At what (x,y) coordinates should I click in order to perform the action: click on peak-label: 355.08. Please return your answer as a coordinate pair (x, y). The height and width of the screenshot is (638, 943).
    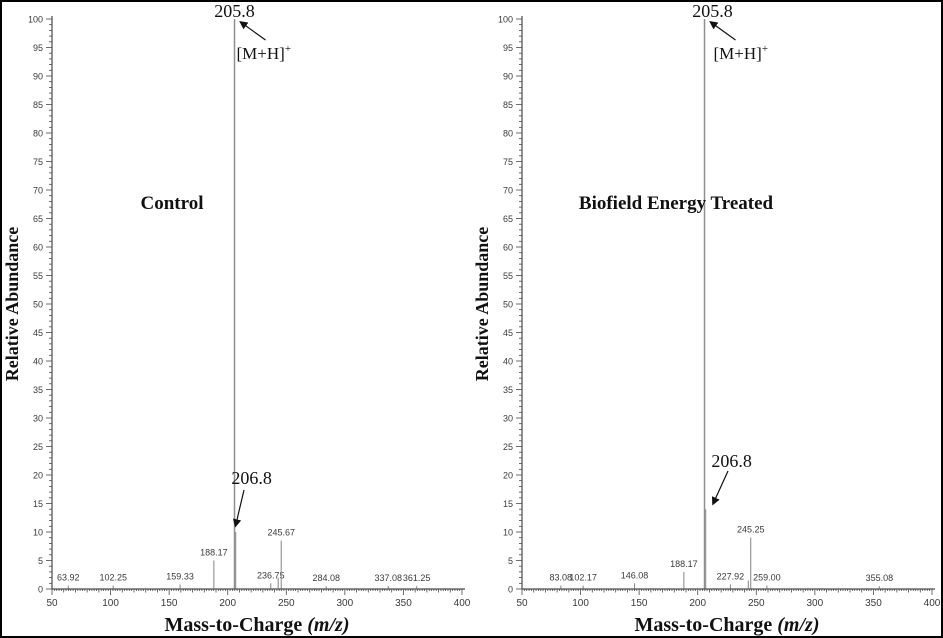
    Looking at the image, I should click on (880, 578).